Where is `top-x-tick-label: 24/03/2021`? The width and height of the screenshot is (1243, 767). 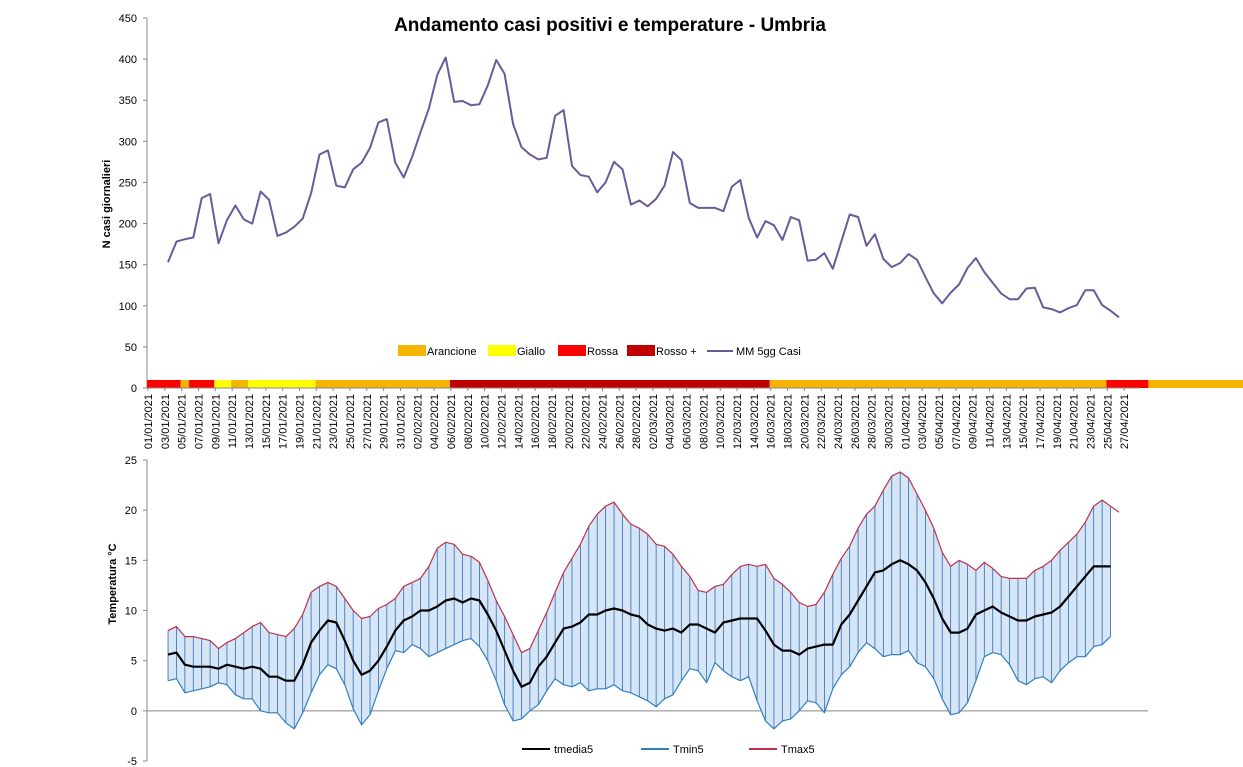 top-x-tick-label: 24/03/2021 is located at coordinates (839, 421).